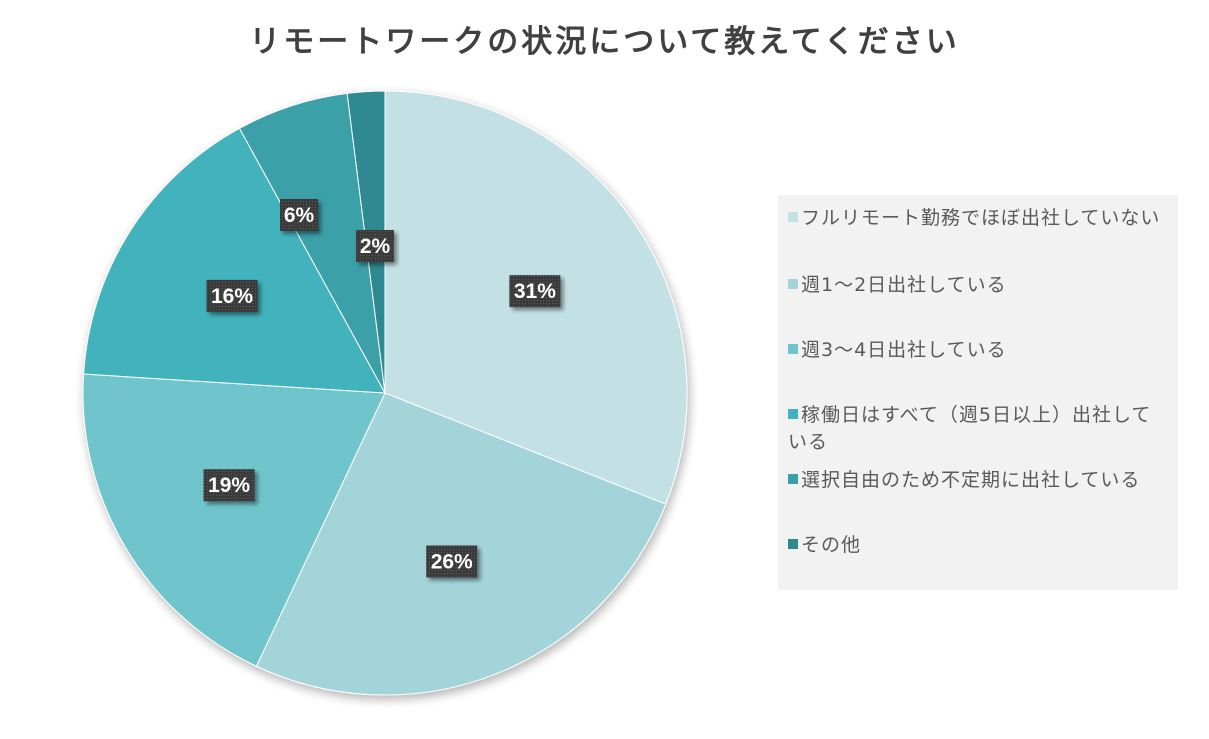  I want to click on legend-label: その他, so click(831, 545).